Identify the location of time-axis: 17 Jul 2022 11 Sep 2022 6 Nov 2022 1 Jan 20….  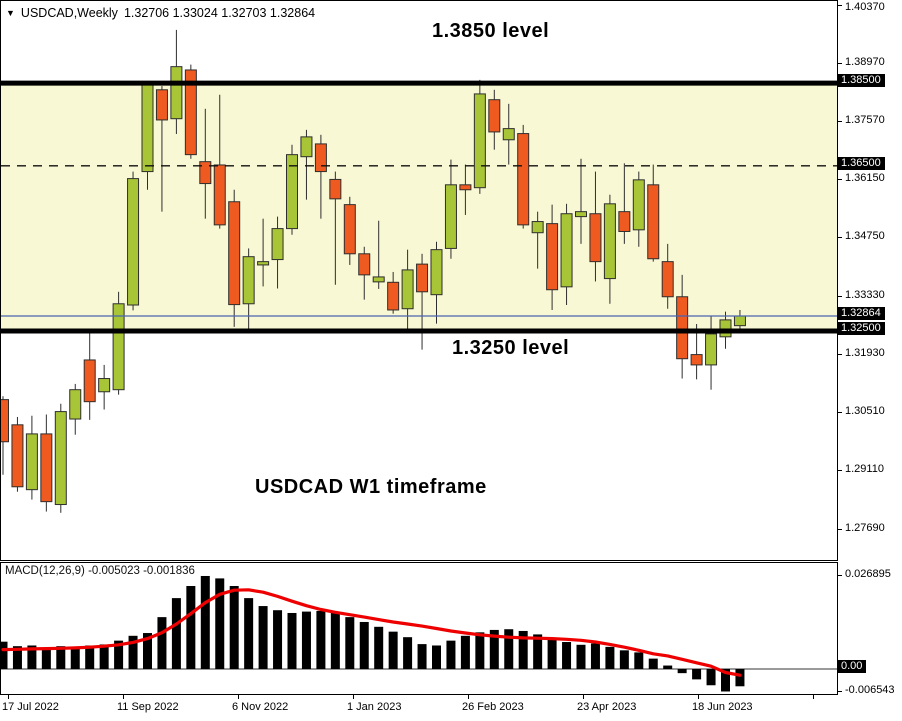
(419, 708).